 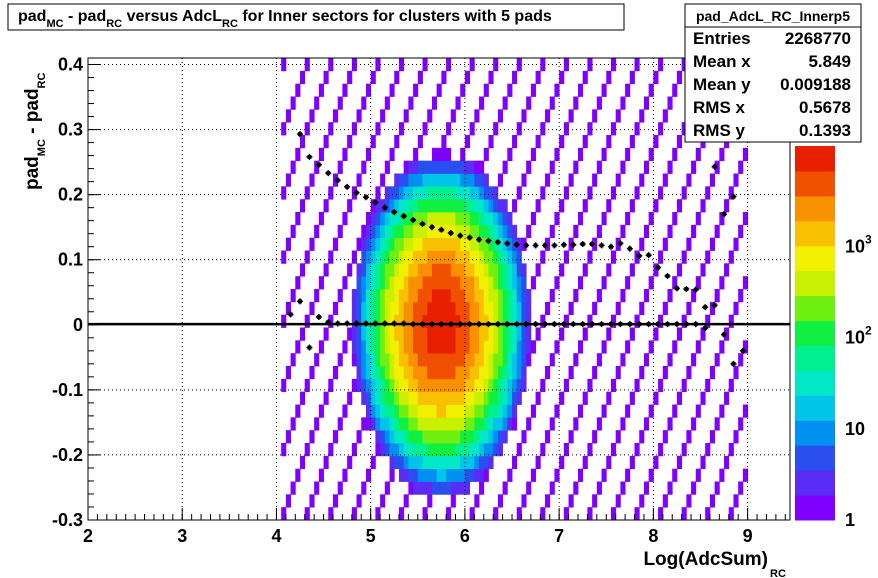 I want to click on stats-value-mean-x: 5.849, so click(x=829, y=61).